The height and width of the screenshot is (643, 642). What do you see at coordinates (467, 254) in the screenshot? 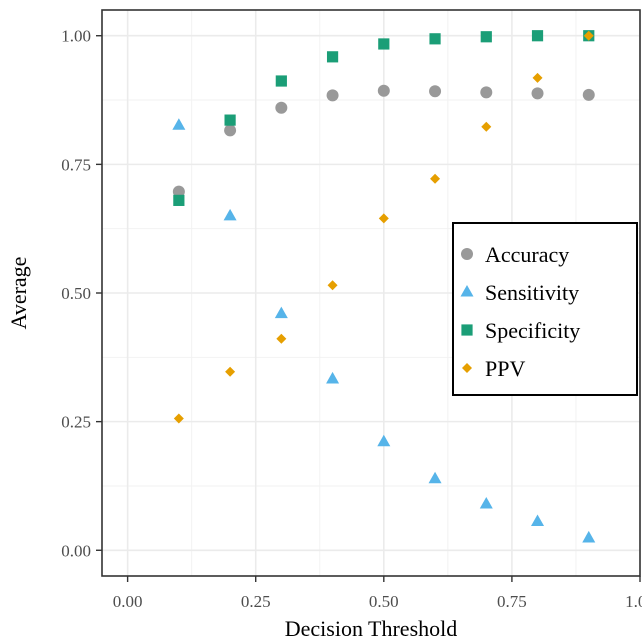
I see `legend-key-accuracy` at bounding box center [467, 254].